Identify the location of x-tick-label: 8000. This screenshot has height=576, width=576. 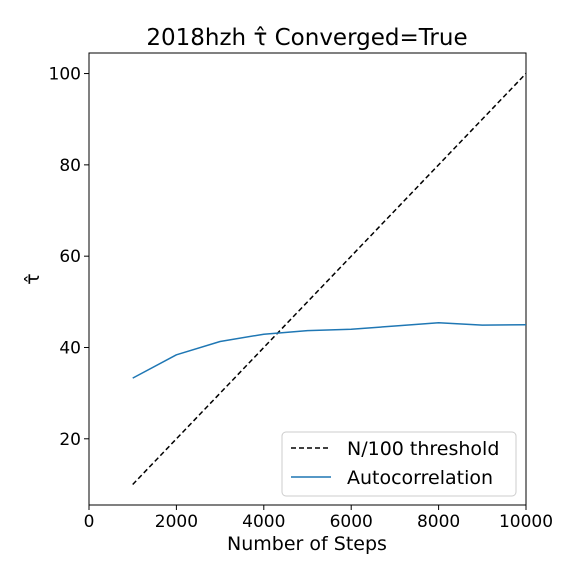
(438, 522).